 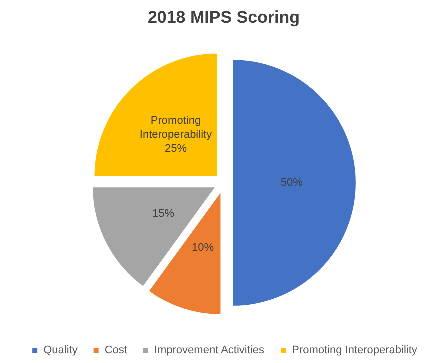 What do you see at coordinates (224, 17) in the screenshot?
I see `chart-title: 2018 MIPS Scoring` at bounding box center [224, 17].